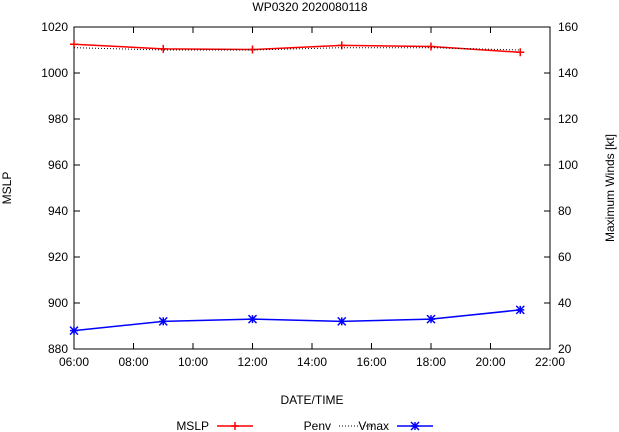 This screenshot has width=619, height=432. I want to click on y2-tick-label: 120, so click(568, 119).